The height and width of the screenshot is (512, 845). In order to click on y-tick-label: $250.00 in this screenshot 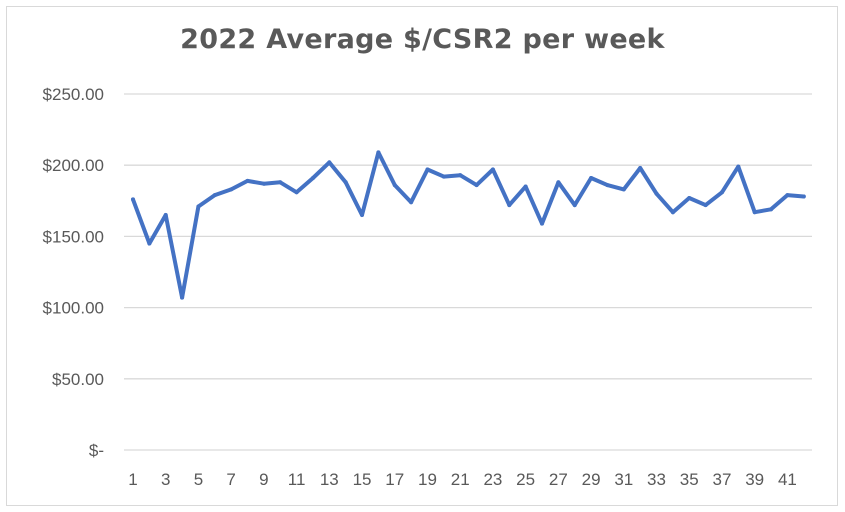, I will do `click(73, 94)`.